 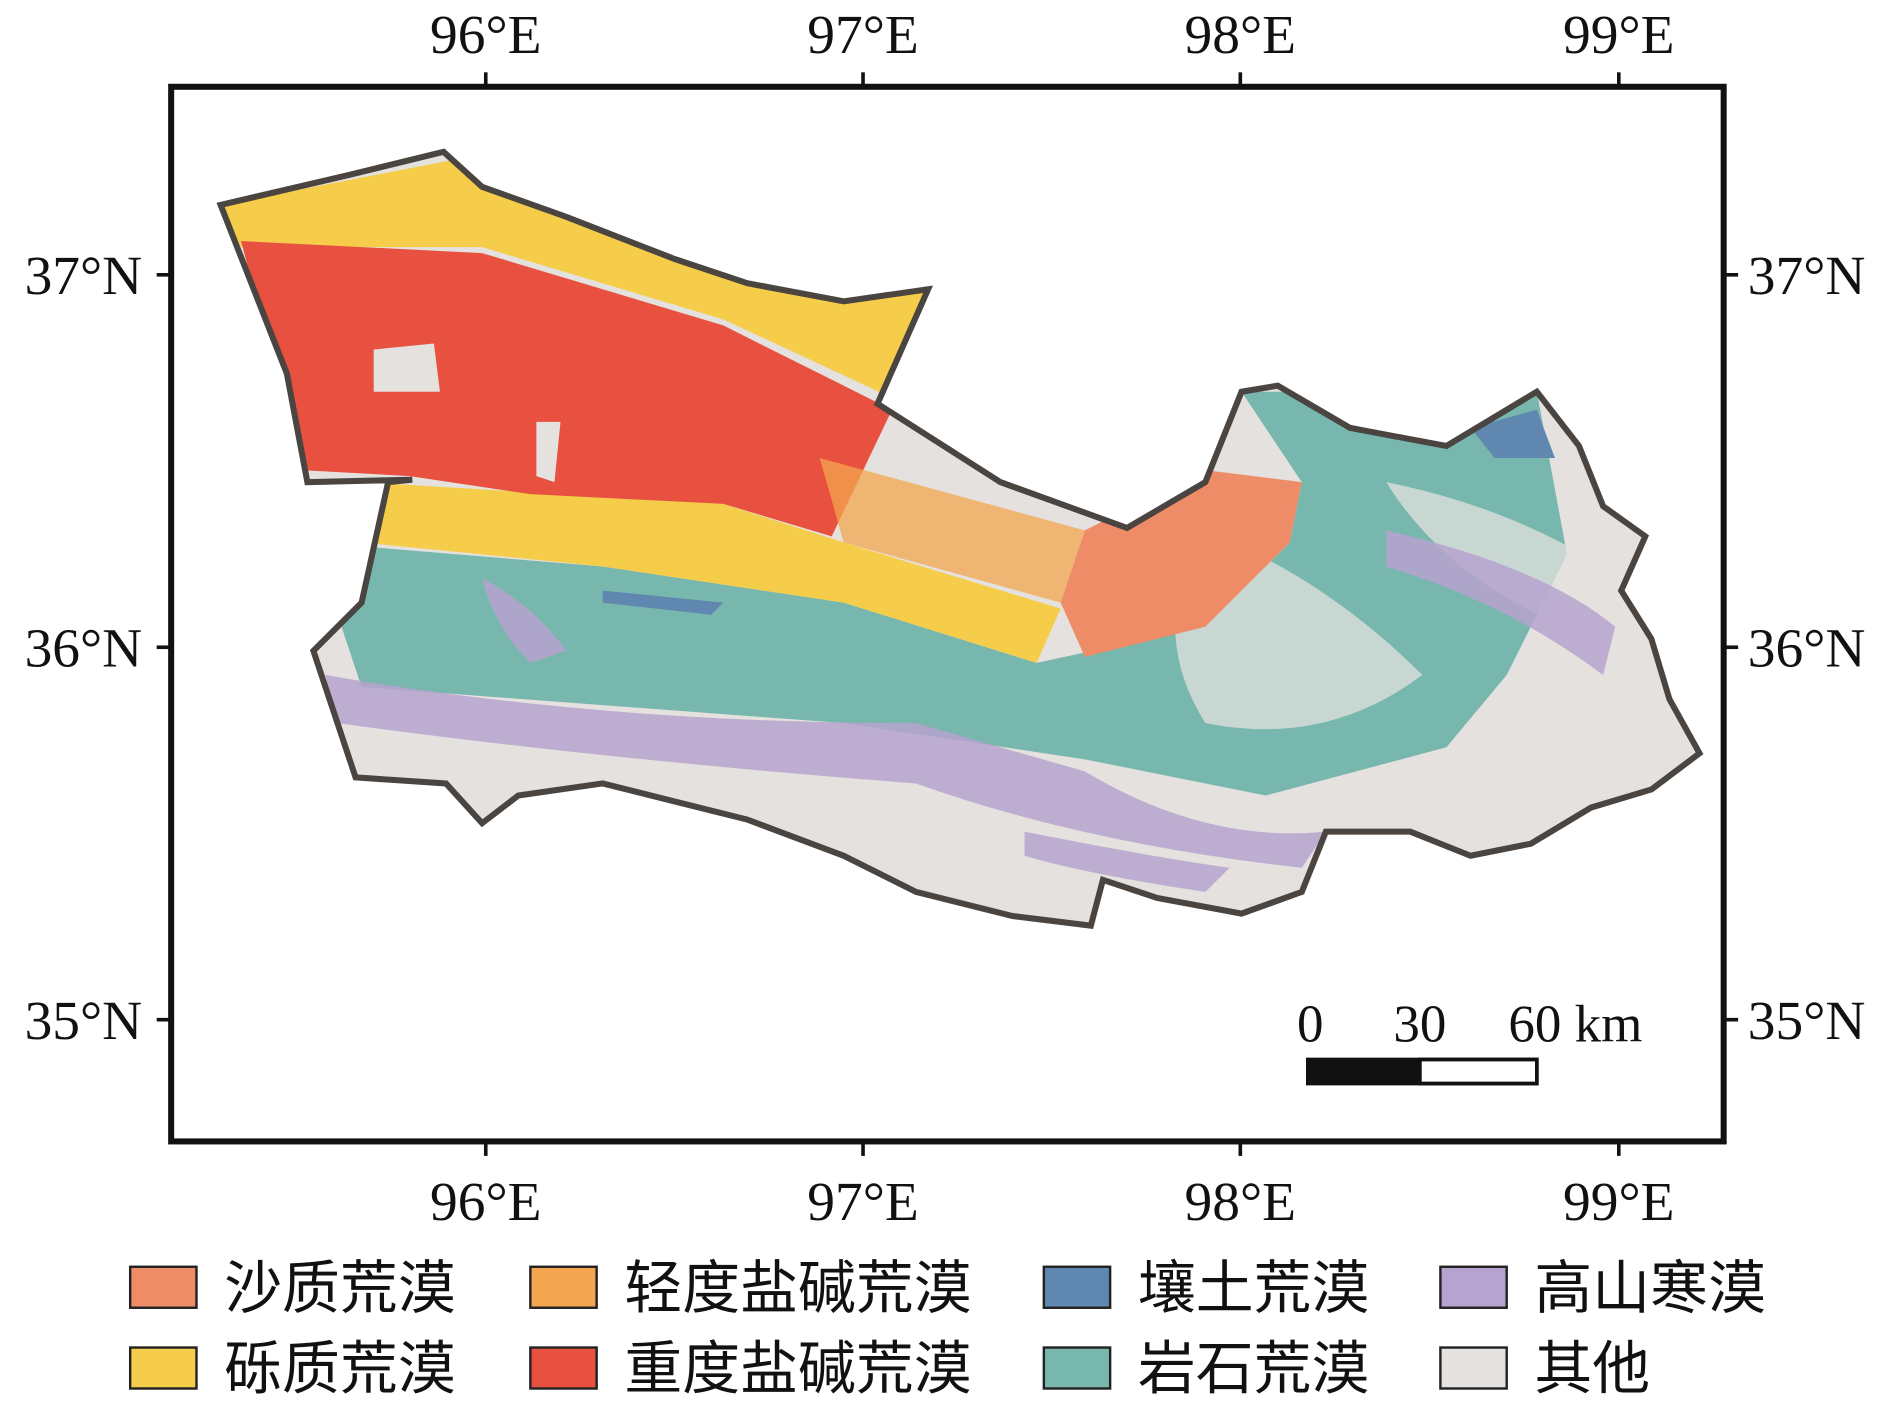 I want to click on legend-label: 高山寒漠, so click(x=1649, y=1288).